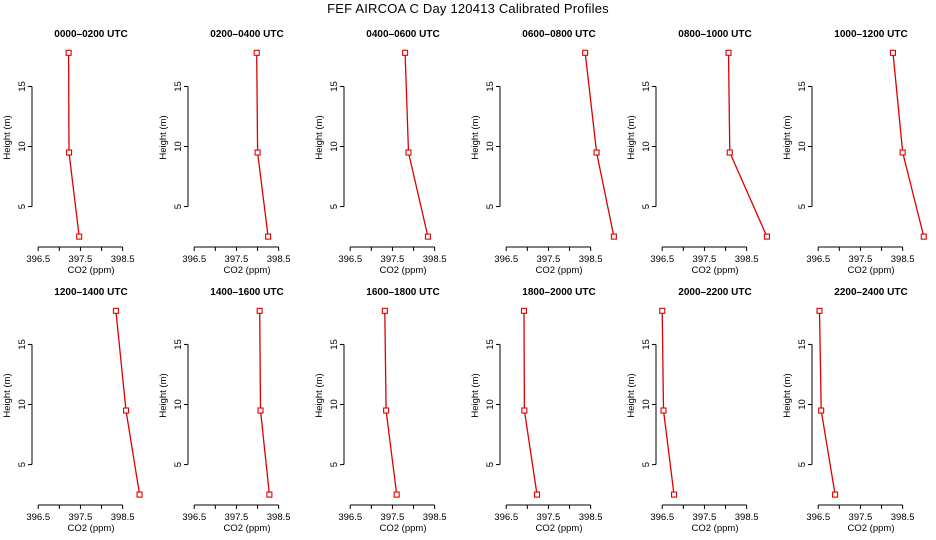  Describe the element at coordinates (558, 292) in the screenshot. I see `panel-title: 1800–2000 UTC` at that location.